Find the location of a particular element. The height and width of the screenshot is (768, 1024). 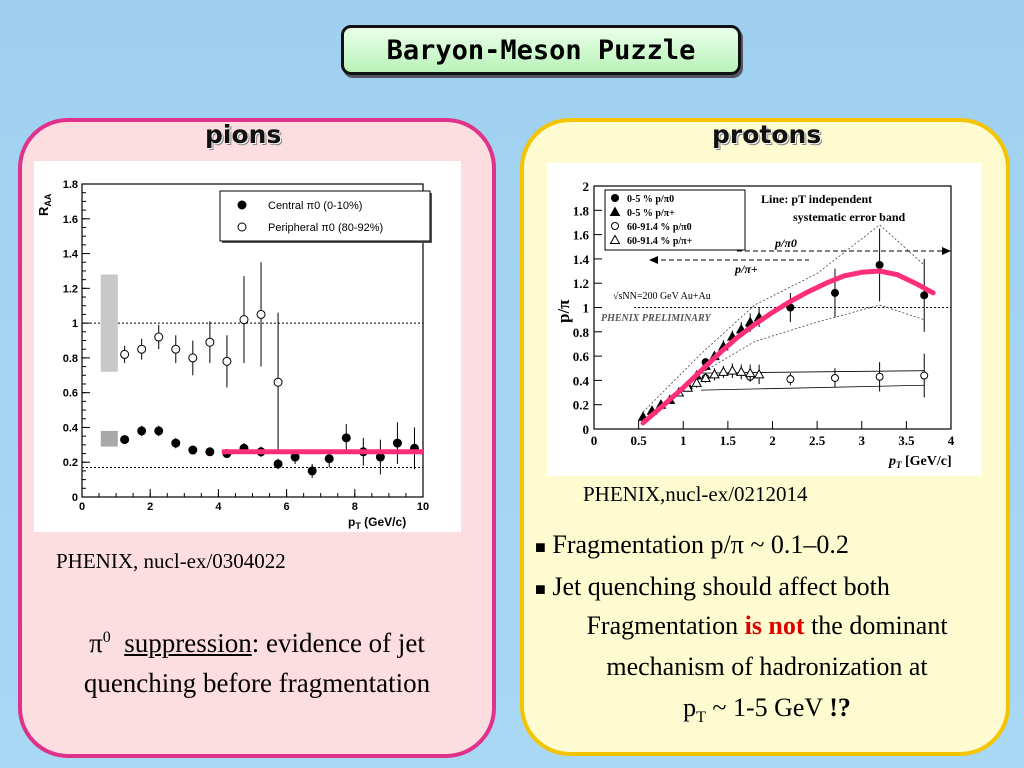

legend-label: 0-5 % p/π+ is located at coordinates (651, 213).